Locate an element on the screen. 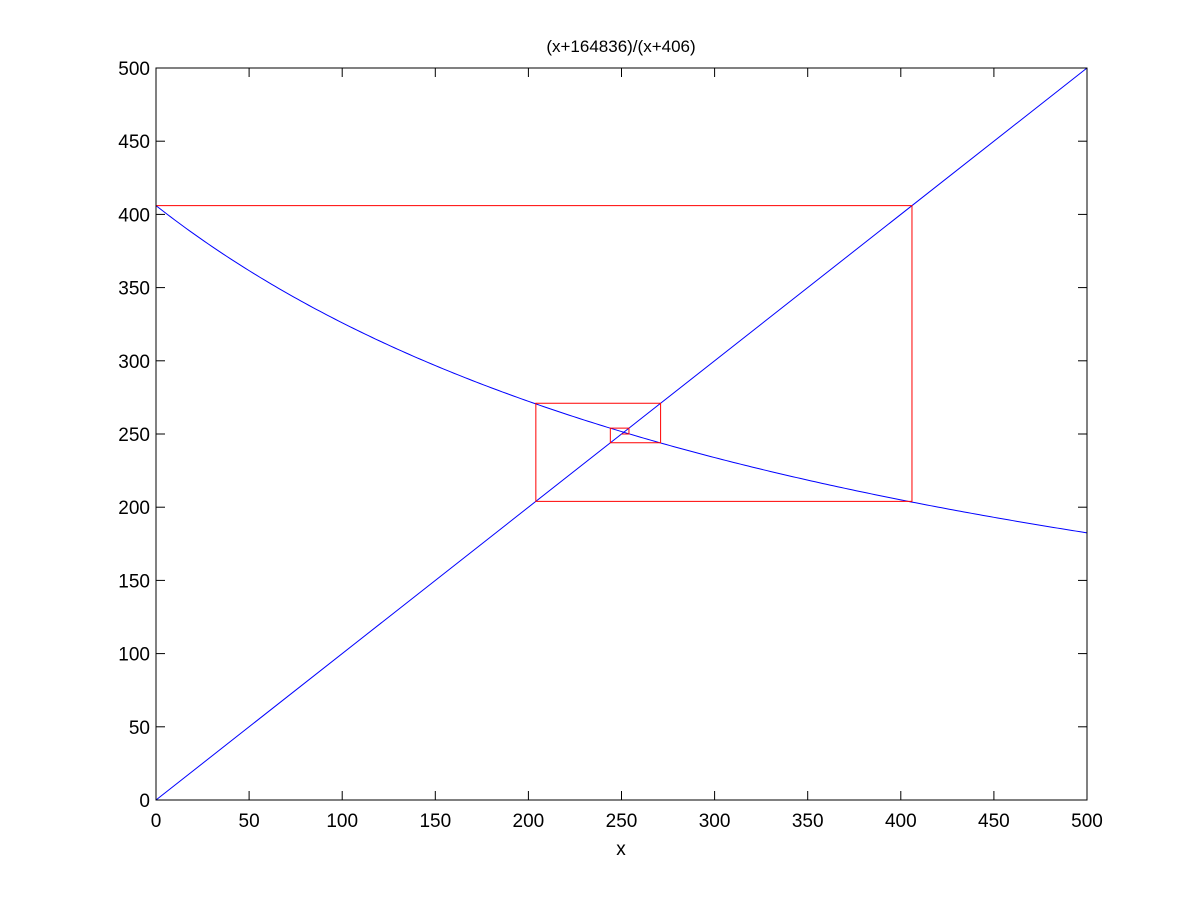  y-tick-label: 500 is located at coordinates (134, 69).